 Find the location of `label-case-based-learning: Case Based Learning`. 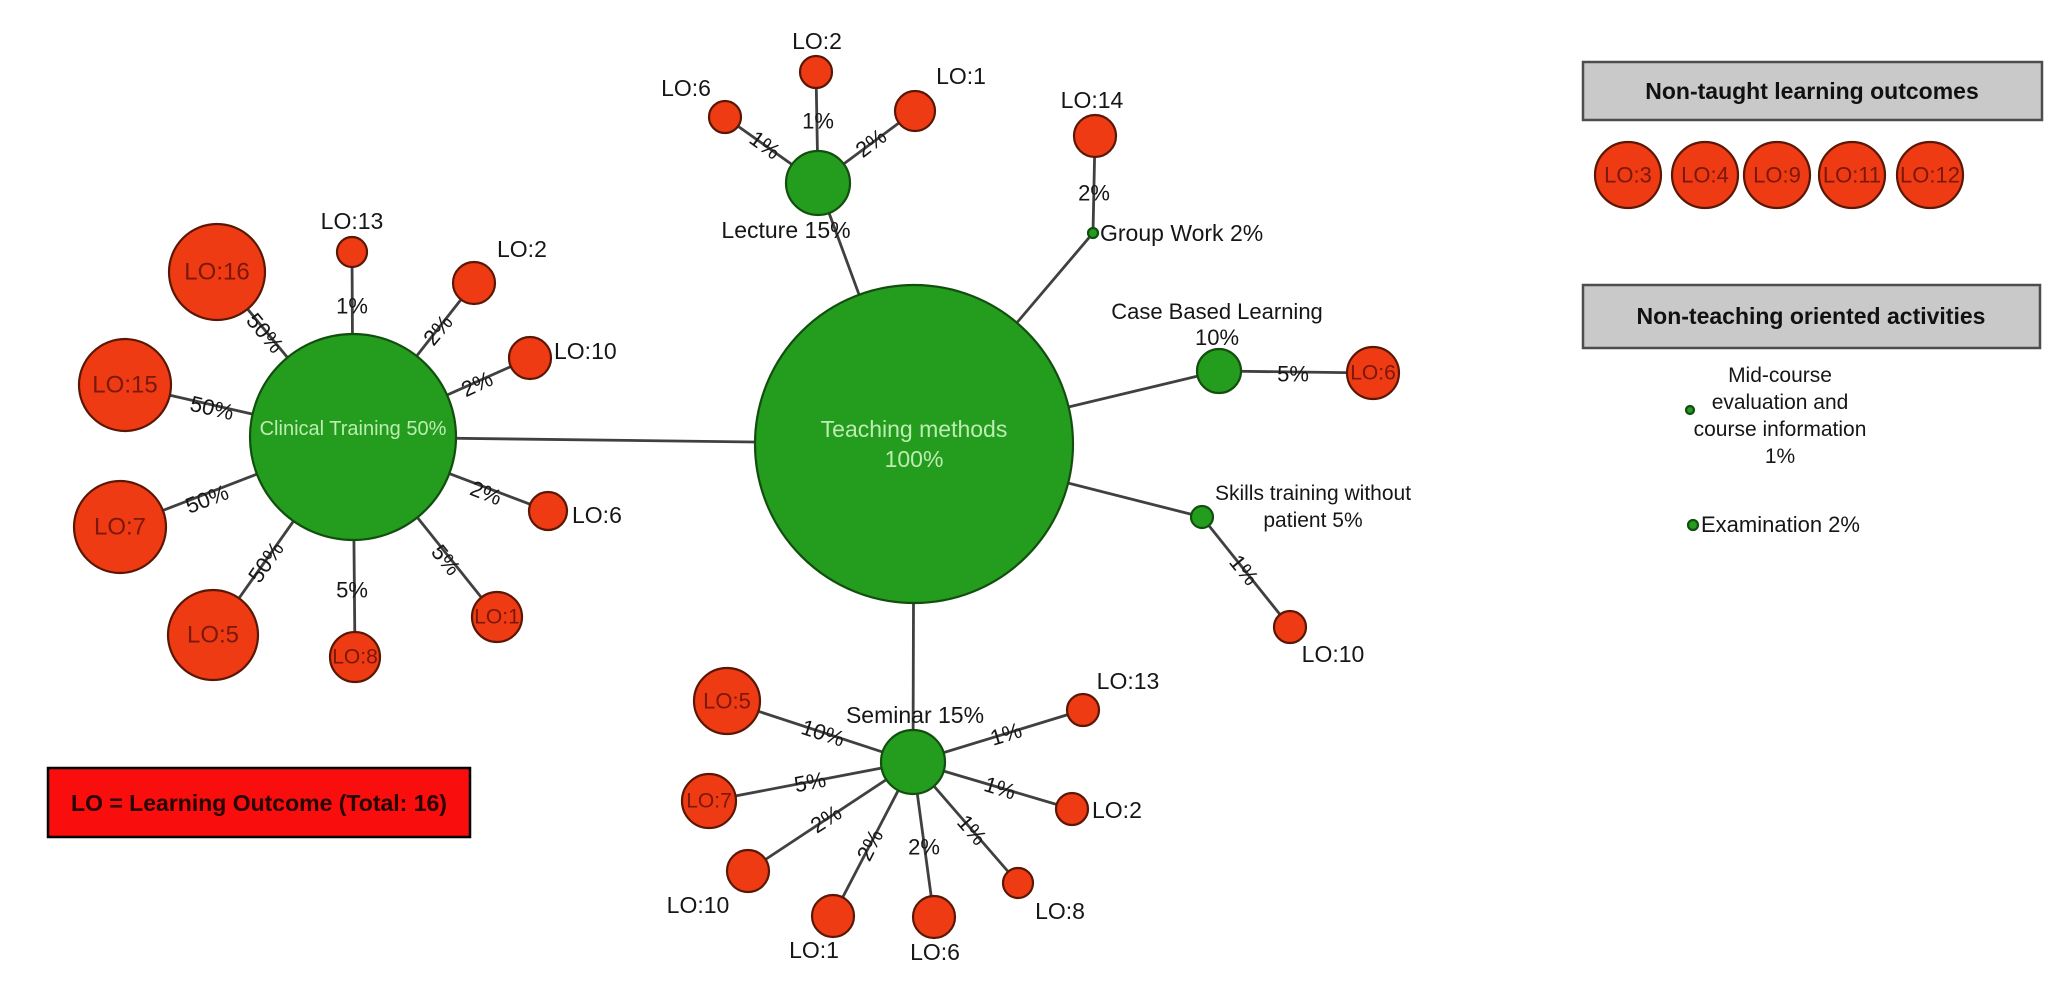

label-case-based-learning: Case Based Learning is located at coordinates (1217, 311).